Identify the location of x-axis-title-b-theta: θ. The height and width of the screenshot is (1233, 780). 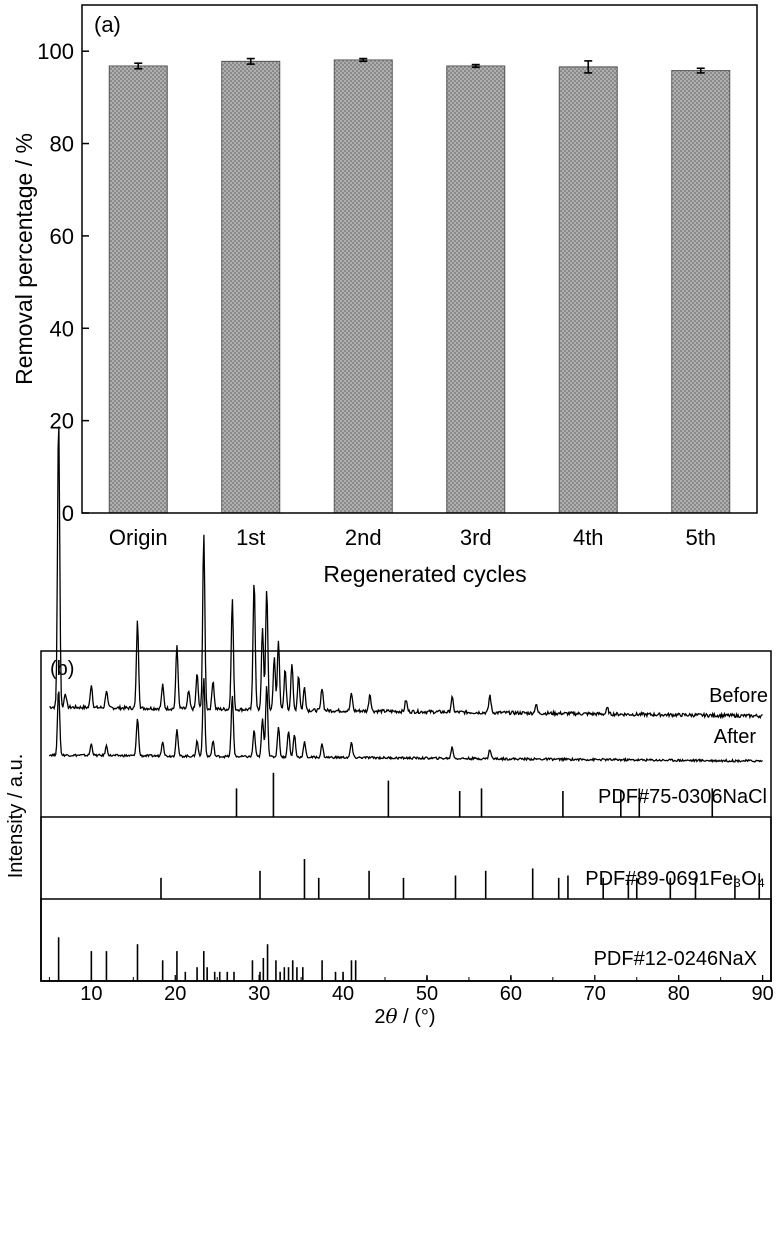
(392, 1016).